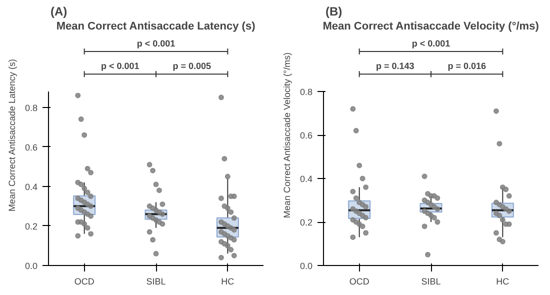 Image resolution: width=550 pixels, height=295 pixels. Describe the element at coordinates (11, 135) in the screenshot. I see `y-axis-title: Mean Correct Antisaccade Latency (s)` at that location.